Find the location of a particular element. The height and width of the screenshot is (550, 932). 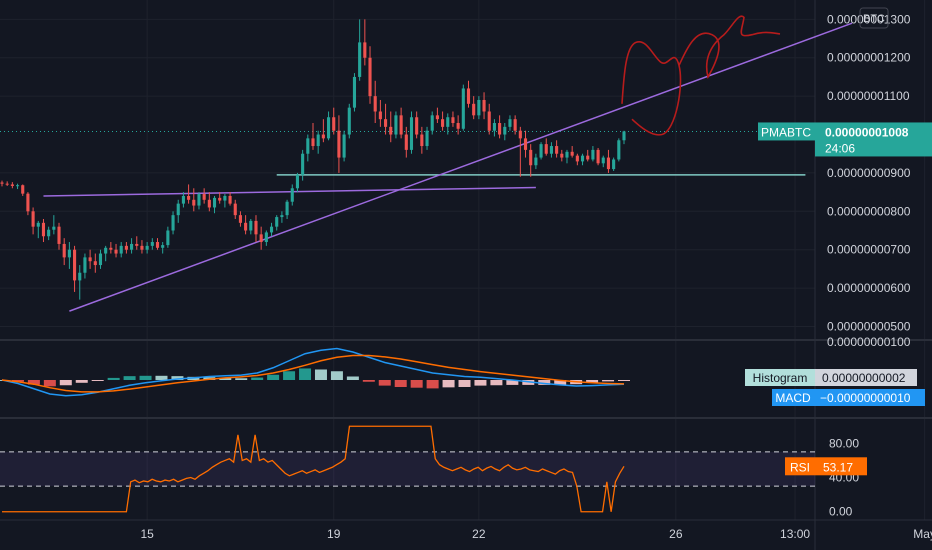

symbol-label: PMABTC is located at coordinates (786, 132).